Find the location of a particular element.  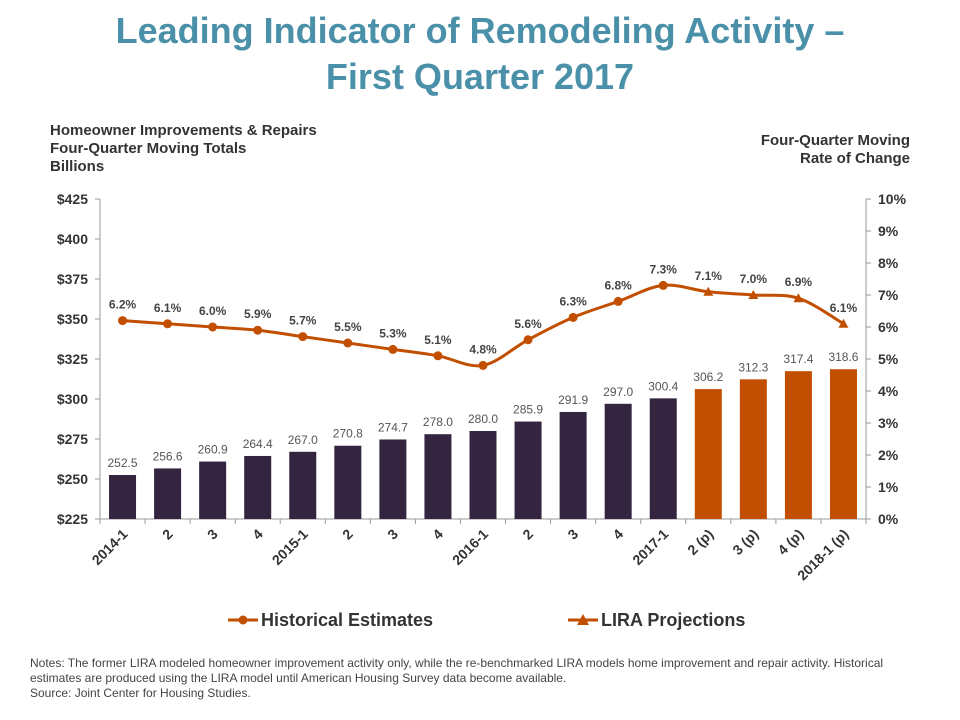

legend-label: Historical Estimates is located at coordinates (347, 620).